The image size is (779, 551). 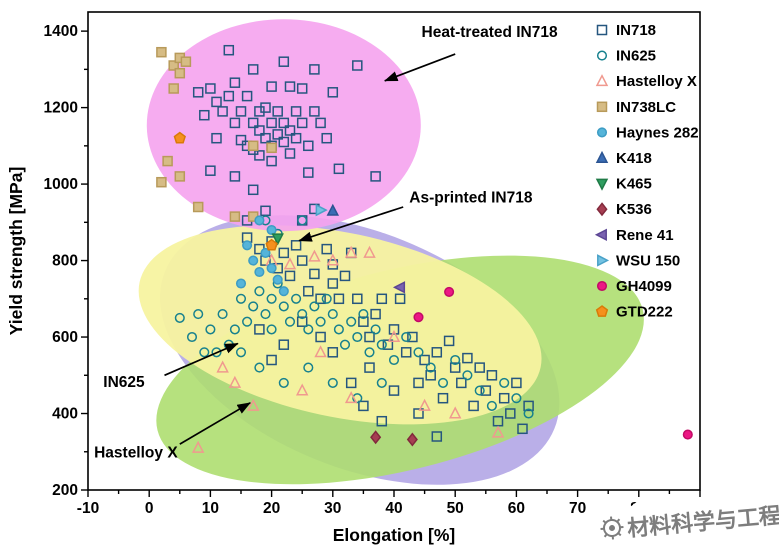 What do you see at coordinates (65, 414) in the screenshot?
I see `svg-text: 400` at bounding box center [65, 414].